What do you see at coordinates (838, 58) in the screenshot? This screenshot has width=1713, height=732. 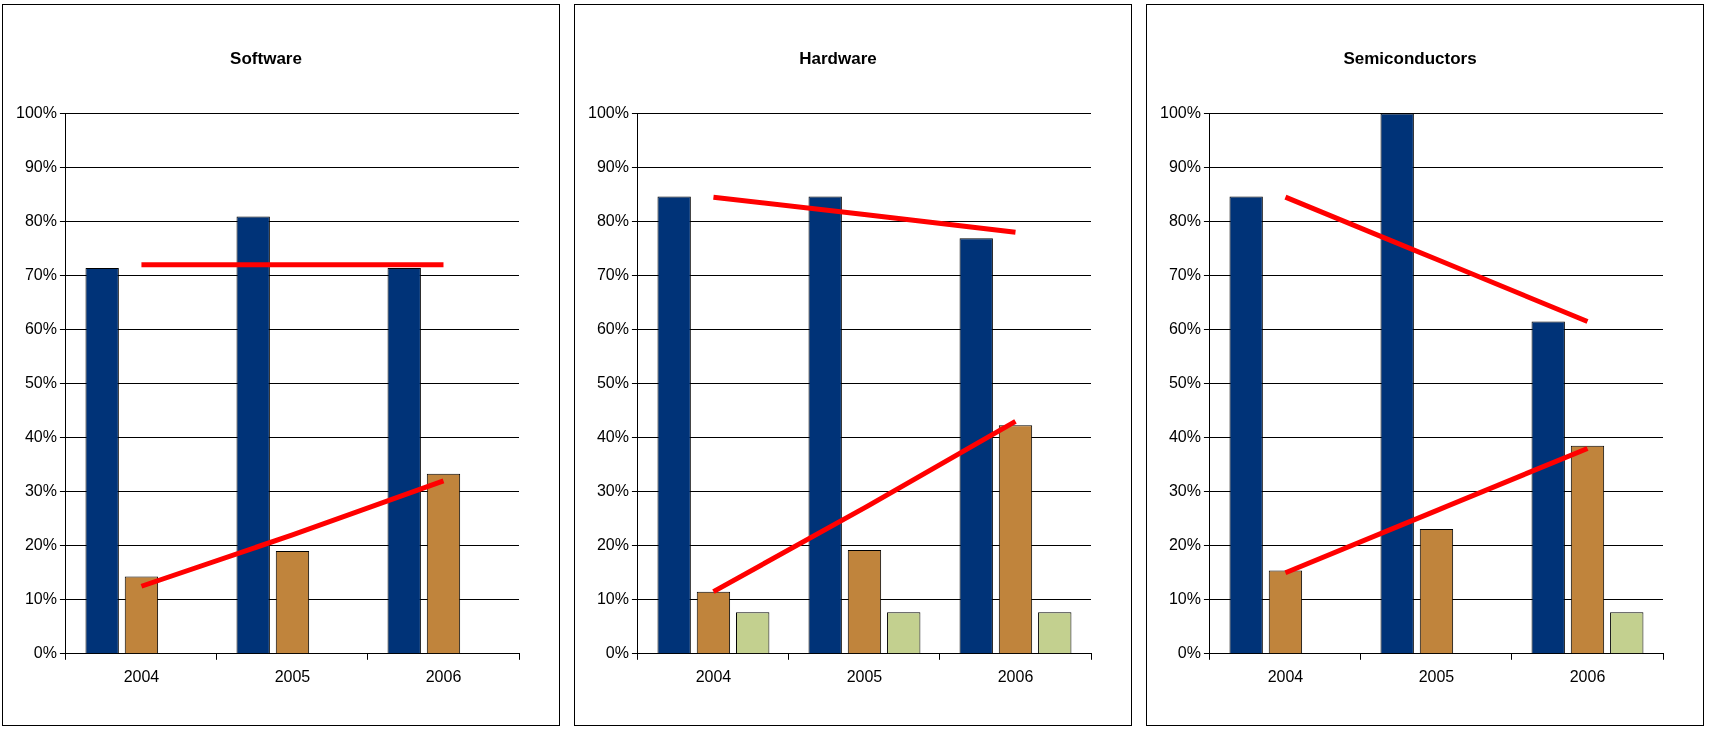 I see `chart-title: Hardware` at bounding box center [838, 58].